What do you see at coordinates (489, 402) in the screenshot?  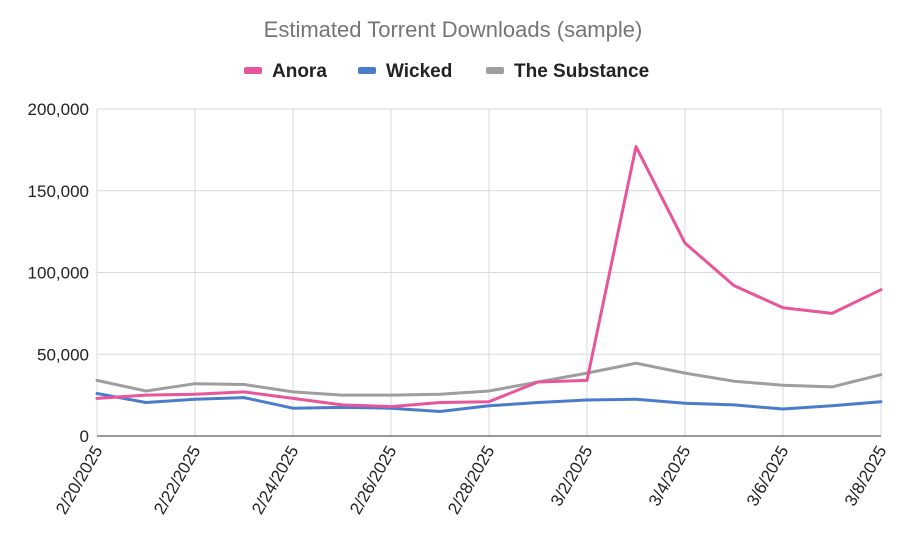 I see `series-line-wicked` at bounding box center [489, 402].